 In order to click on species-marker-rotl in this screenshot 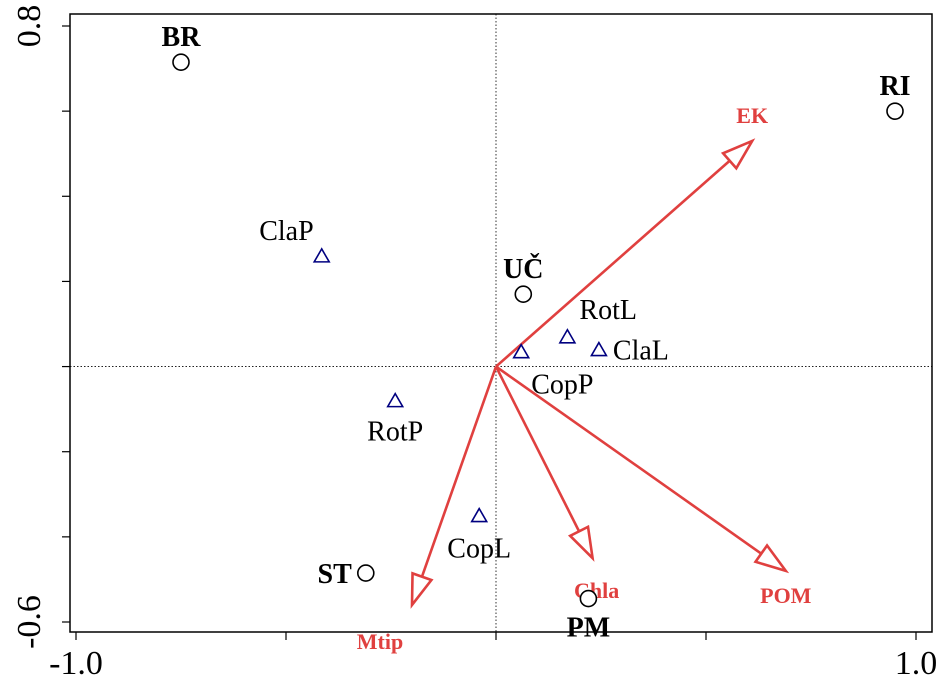, I will do `click(567, 336)`.